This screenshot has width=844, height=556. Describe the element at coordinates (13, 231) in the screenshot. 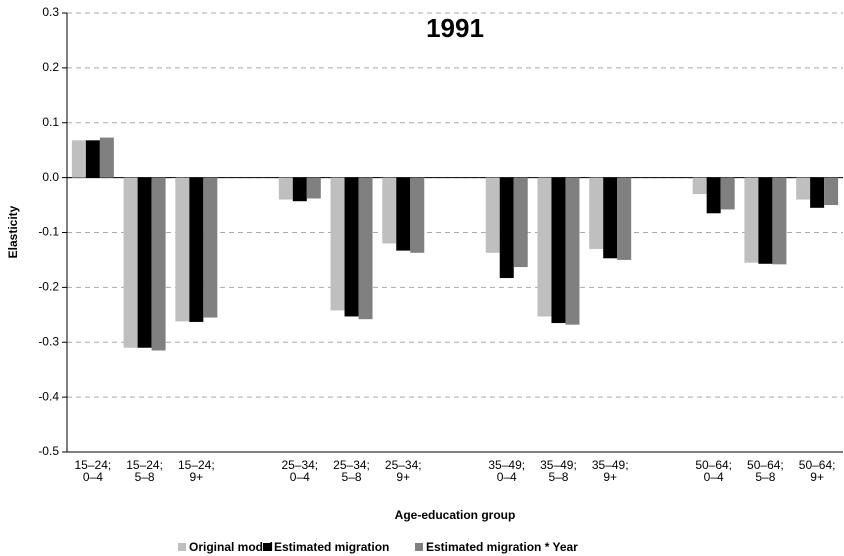

I see `y-axis-label: Elasticity` at that location.